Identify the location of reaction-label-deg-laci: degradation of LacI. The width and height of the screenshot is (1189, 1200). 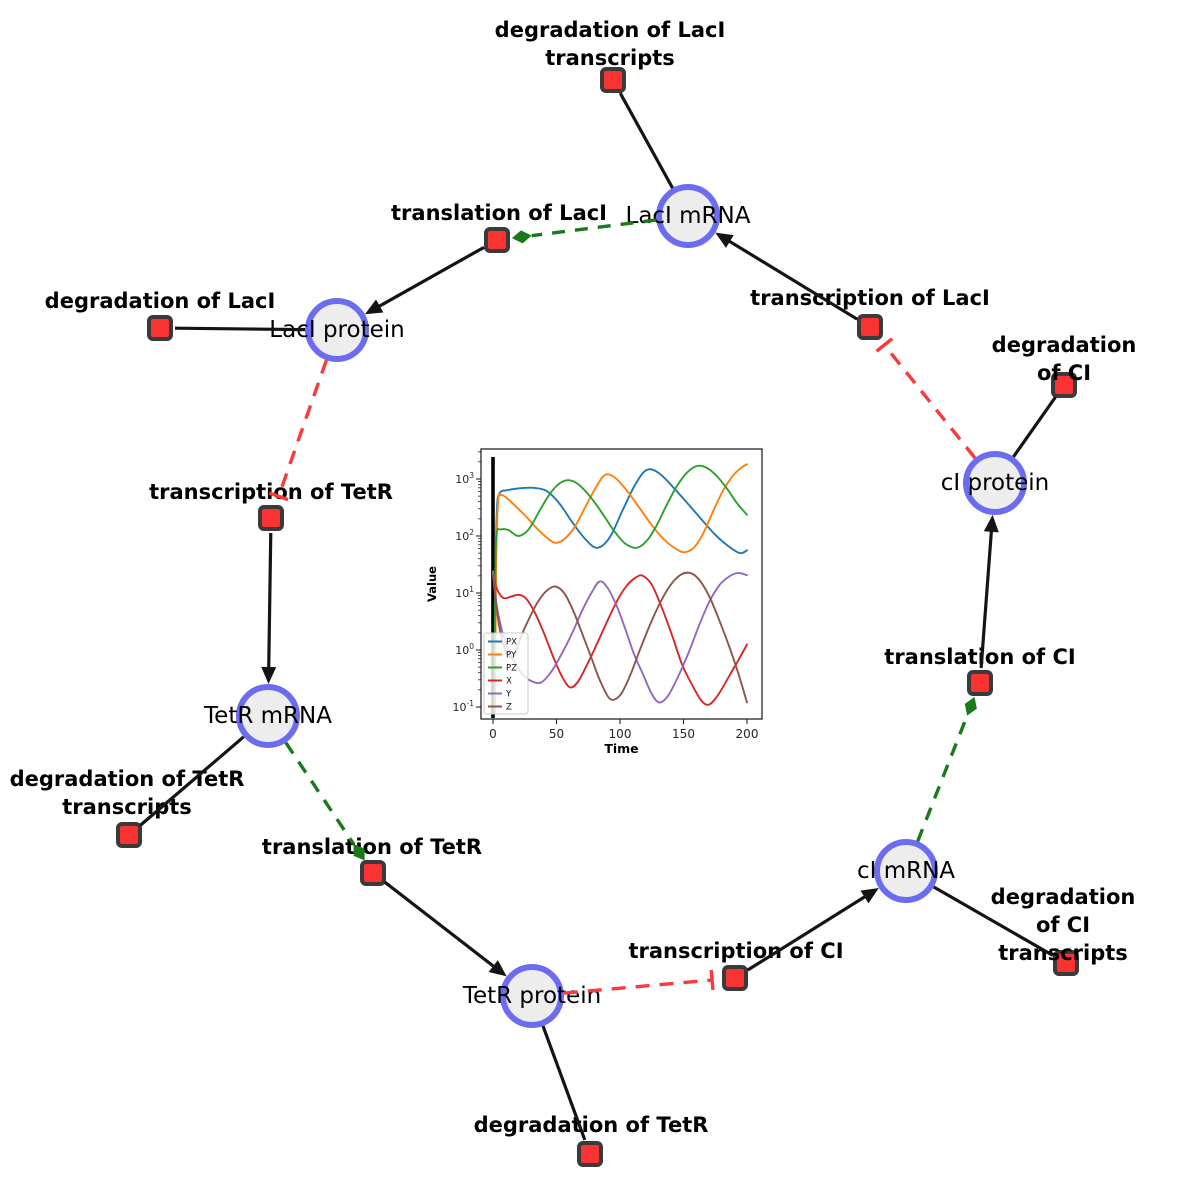
(160, 301).